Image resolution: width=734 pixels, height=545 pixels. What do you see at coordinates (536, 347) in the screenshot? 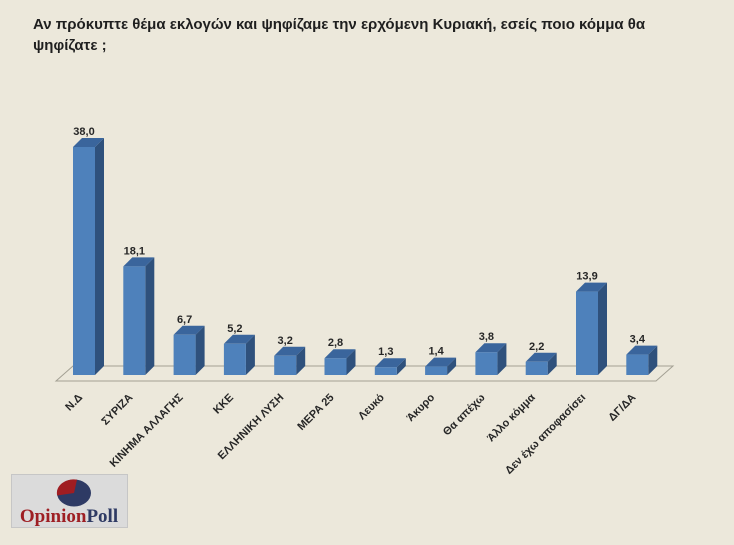
I see `bar-value-label: 2,2` at bounding box center [536, 347].